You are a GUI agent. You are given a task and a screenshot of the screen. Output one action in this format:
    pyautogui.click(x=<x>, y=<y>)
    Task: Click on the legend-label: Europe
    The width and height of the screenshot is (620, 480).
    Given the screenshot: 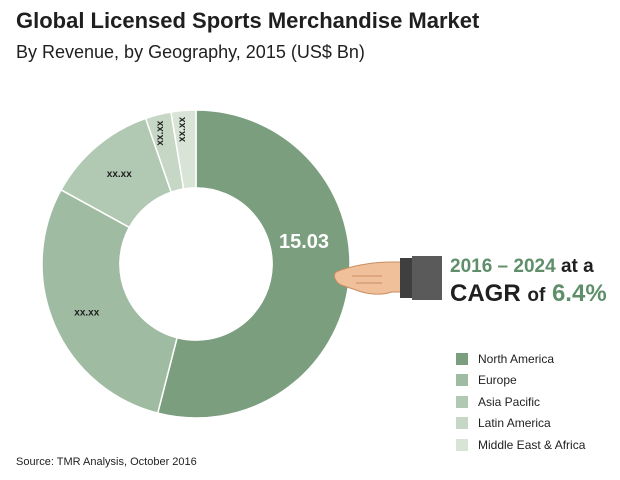 What is the action you would take?
    pyautogui.click(x=497, y=380)
    